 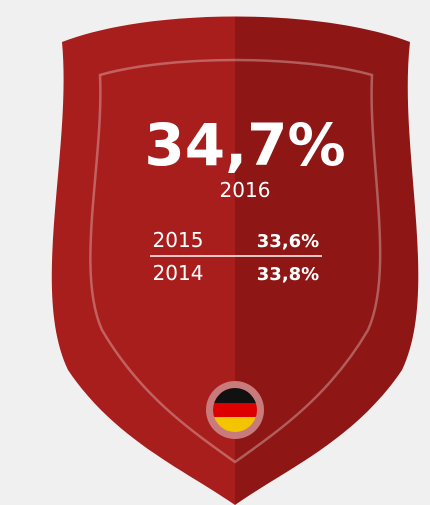 I want to click on row-year: 2015, so click(x=178, y=240).